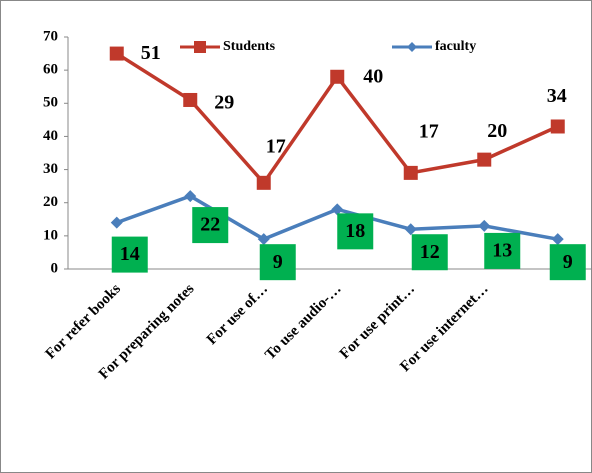  I want to click on legend-label: faculty, so click(455, 46).